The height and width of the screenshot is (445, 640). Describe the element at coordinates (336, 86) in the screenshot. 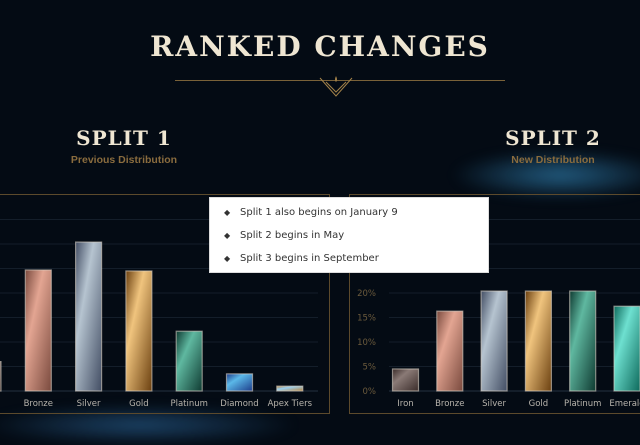

I see `emblem-icon` at that location.